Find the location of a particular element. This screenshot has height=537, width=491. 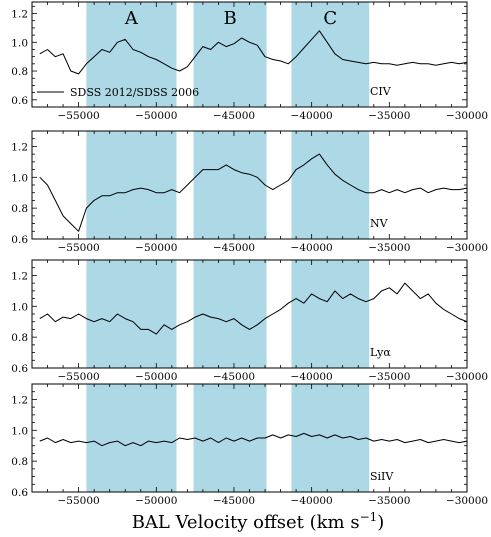

y-tick-label-civ: 0.8 is located at coordinates (19, 72).